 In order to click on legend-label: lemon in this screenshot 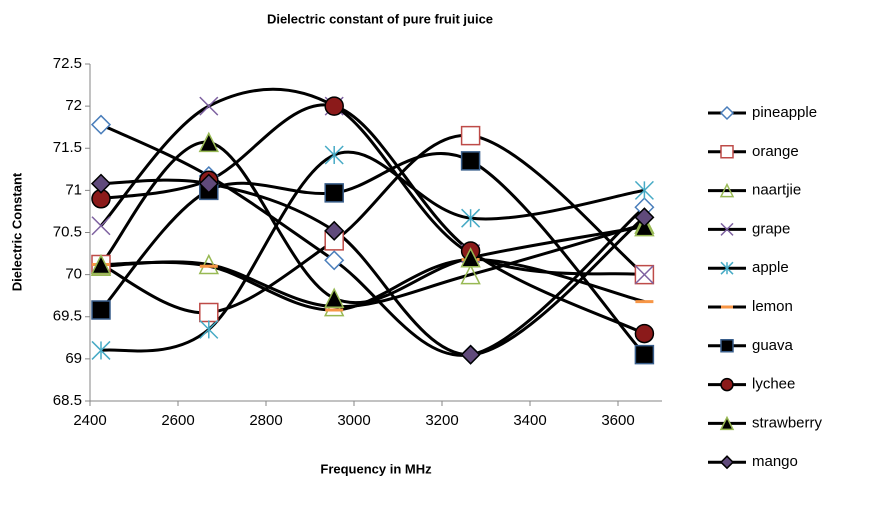, I will do `click(772, 306)`.